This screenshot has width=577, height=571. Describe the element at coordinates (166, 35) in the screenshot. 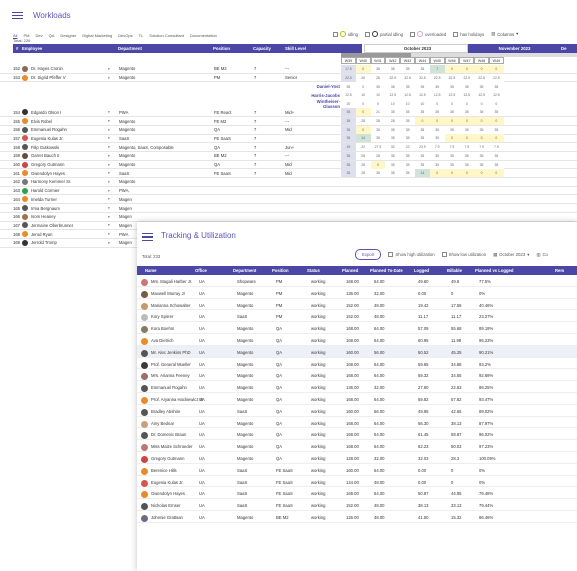

I see `tab-solution-consultant: Solution Consultant` at that location.